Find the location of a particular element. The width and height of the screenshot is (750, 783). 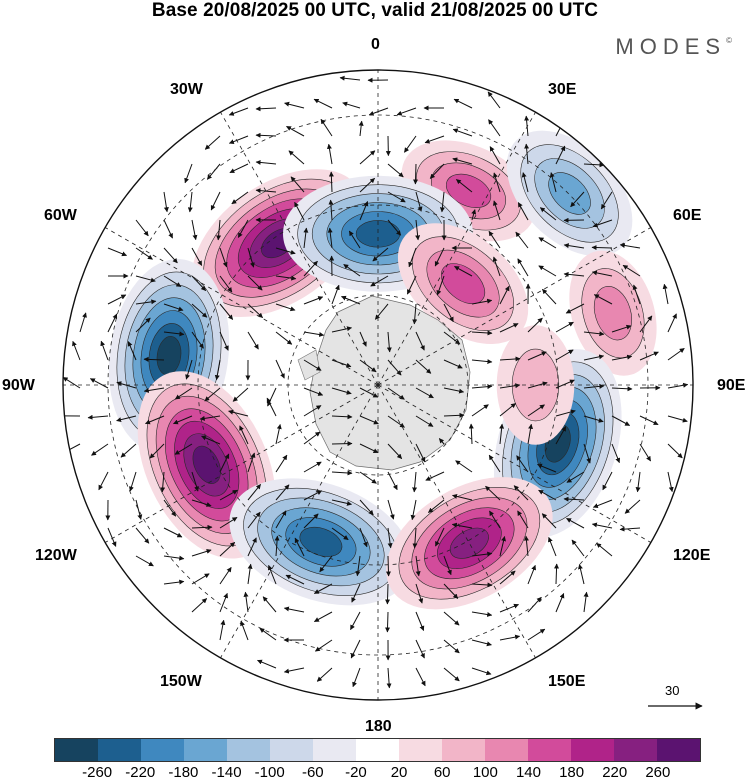

colorbar-tick-label: -20 is located at coordinates (356, 772).